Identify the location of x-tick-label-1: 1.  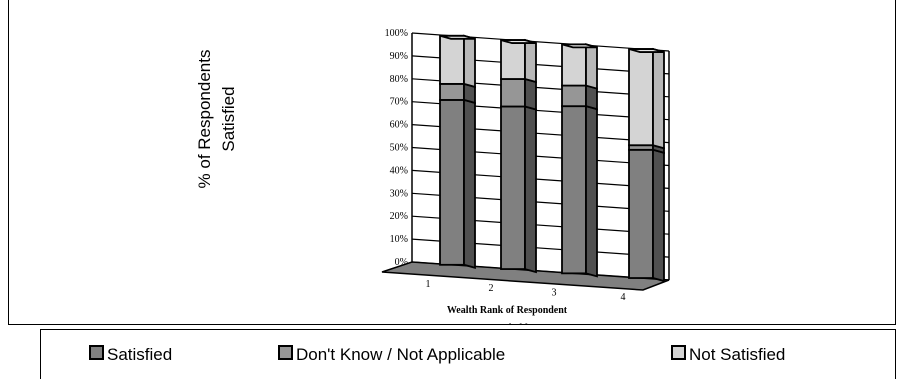
(428, 284).